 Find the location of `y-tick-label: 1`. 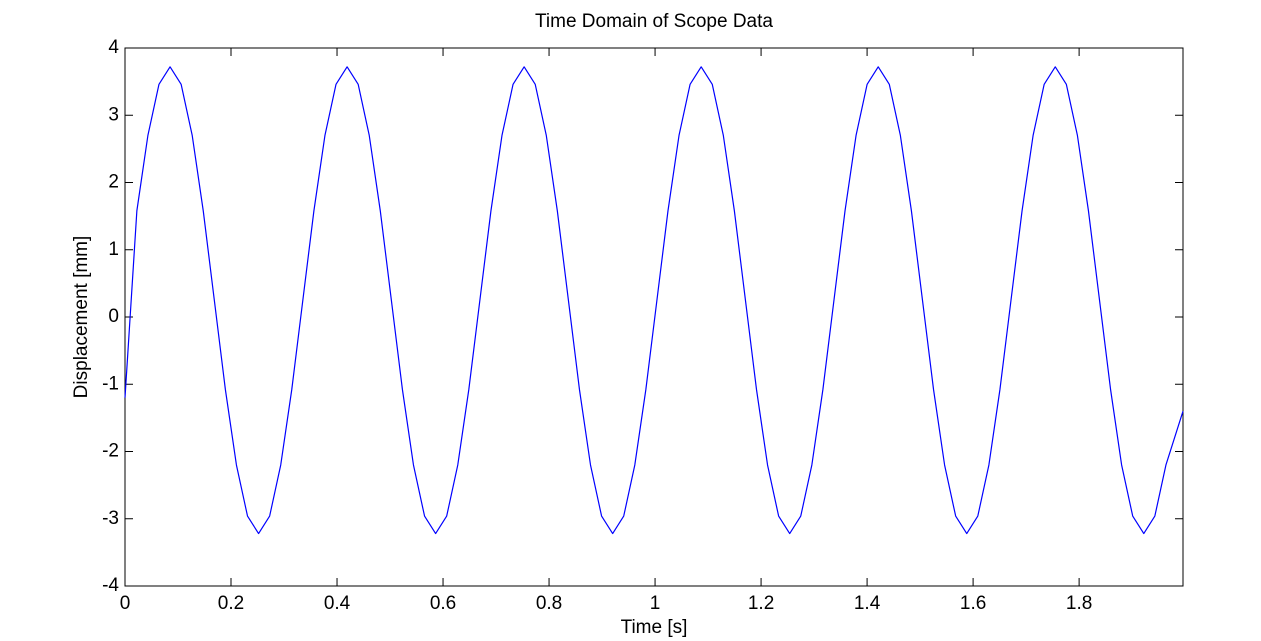

y-tick-label: 1 is located at coordinates (113, 249).